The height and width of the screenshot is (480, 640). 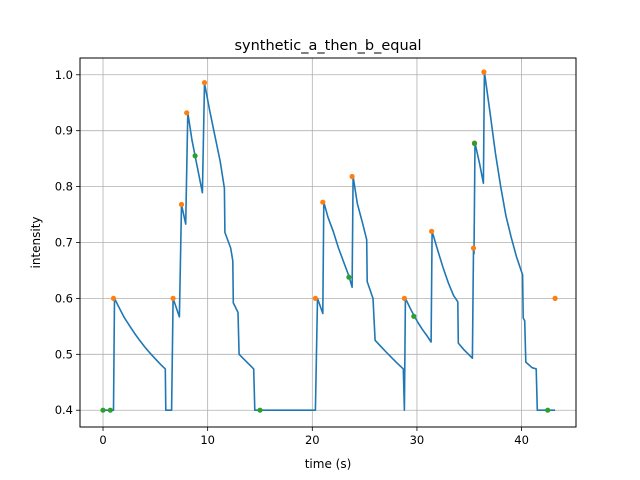 What do you see at coordinates (64, 298) in the screenshot?
I see `y-tick-label: 0.6` at bounding box center [64, 298].